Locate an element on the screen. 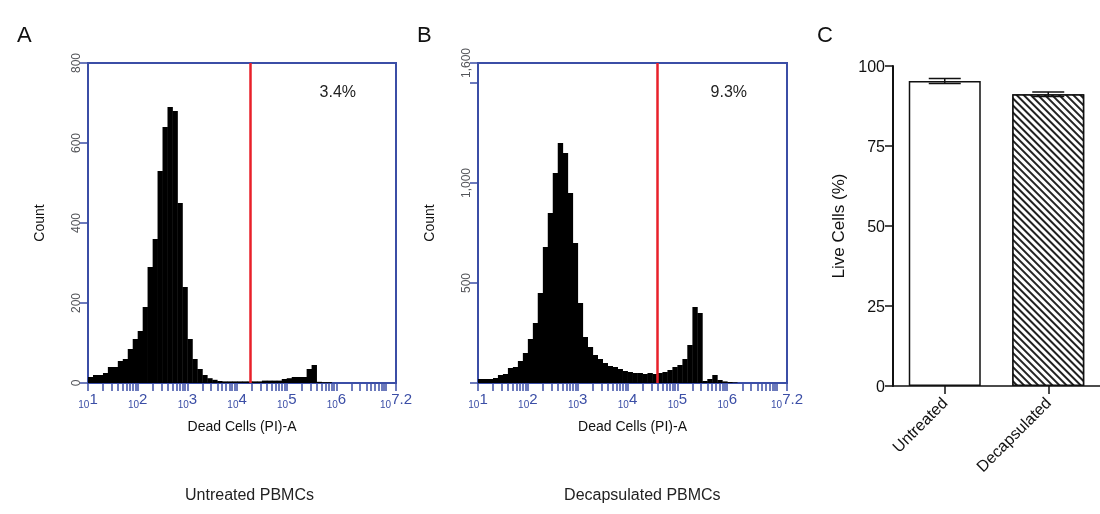  y-tick-label: 400 is located at coordinates (76, 223).